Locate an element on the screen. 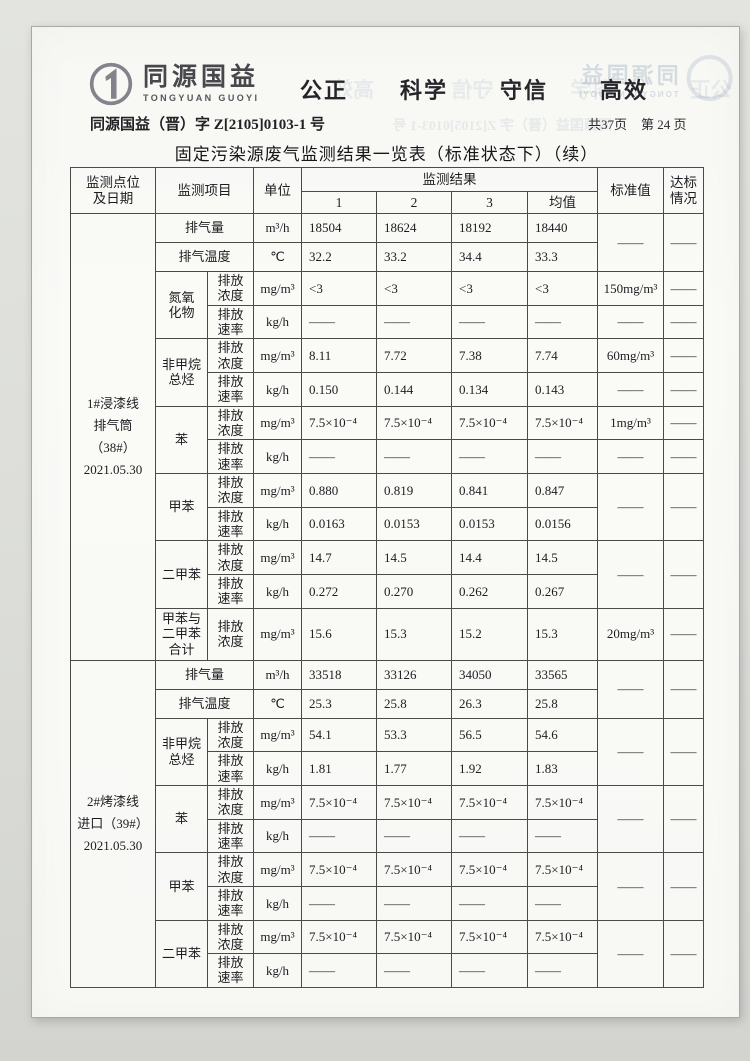 The image size is (750, 1061). cell-value: 18504 is located at coordinates (339, 228).